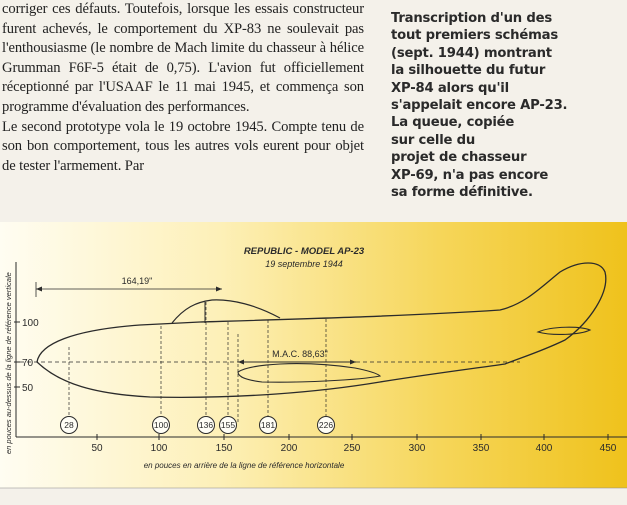 Image resolution: width=627 pixels, height=505 pixels. What do you see at coordinates (28, 363) in the screenshot?
I see `y-tick-label: 70` at bounding box center [28, 363].